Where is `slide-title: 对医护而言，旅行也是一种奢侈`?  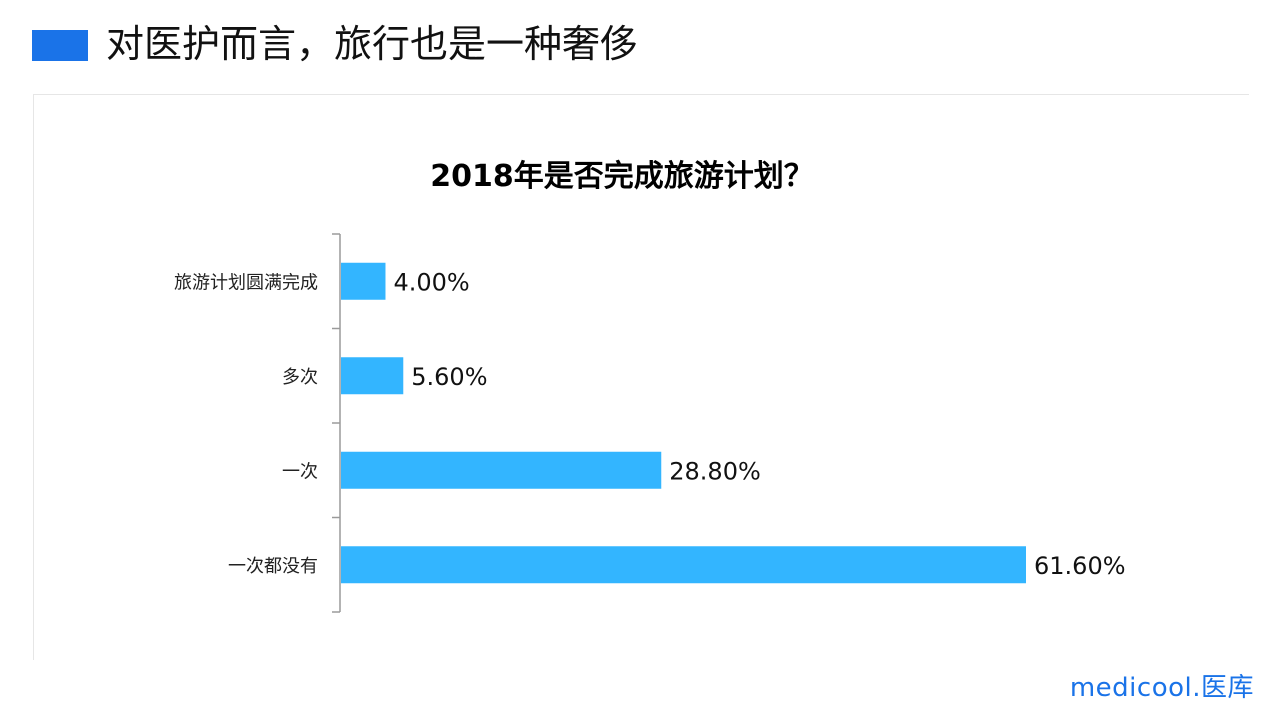 slide-title: 对医护而言，旅行也是一种奢侈 is located at coordinates (372, 44).